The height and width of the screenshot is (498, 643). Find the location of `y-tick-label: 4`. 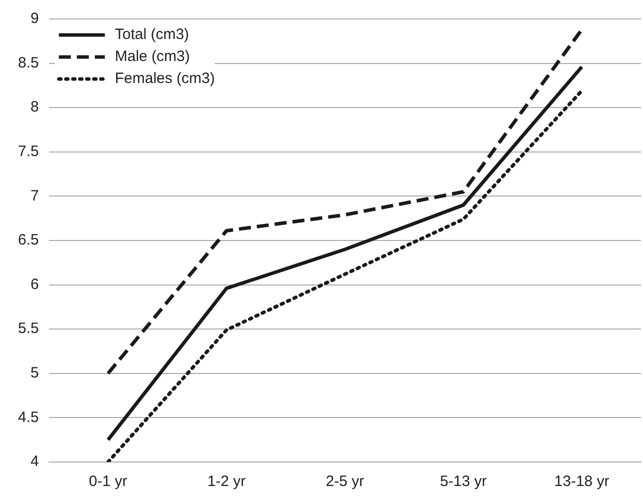

y-tick-label: 4 is located at coordinates (34, 461).